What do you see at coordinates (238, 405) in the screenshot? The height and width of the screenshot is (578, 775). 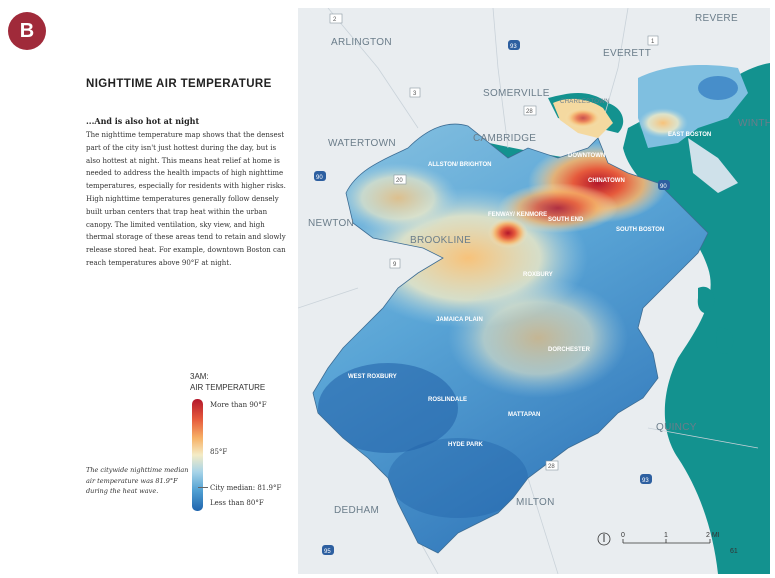 I see `legend-high-label: More than 90°F` at bounding box center [238, 405].